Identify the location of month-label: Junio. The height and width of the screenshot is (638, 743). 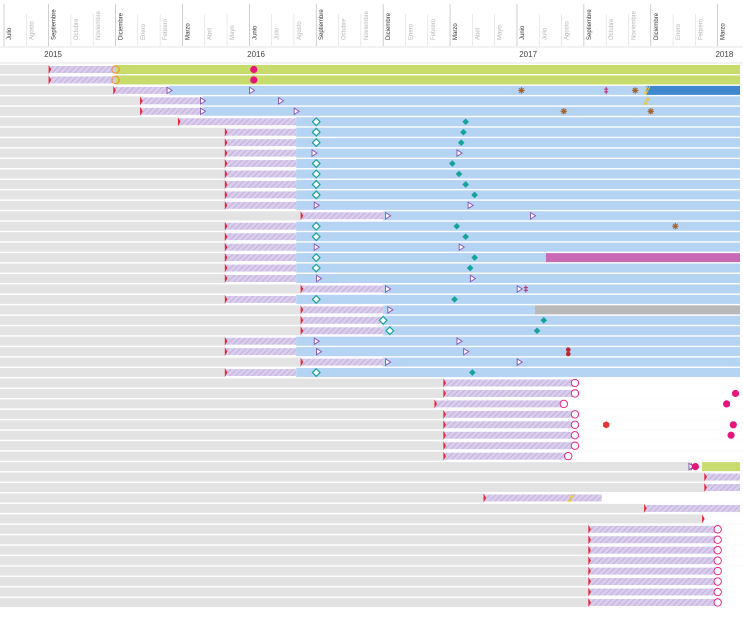
(523, 32).